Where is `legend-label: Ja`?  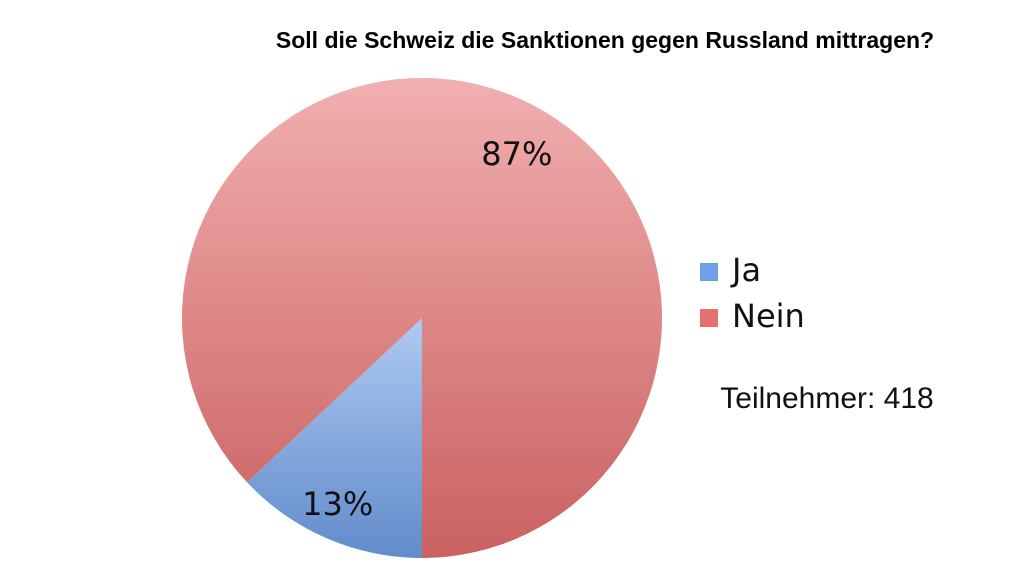
legend-label: Ja is located at coordinates (745, 270).